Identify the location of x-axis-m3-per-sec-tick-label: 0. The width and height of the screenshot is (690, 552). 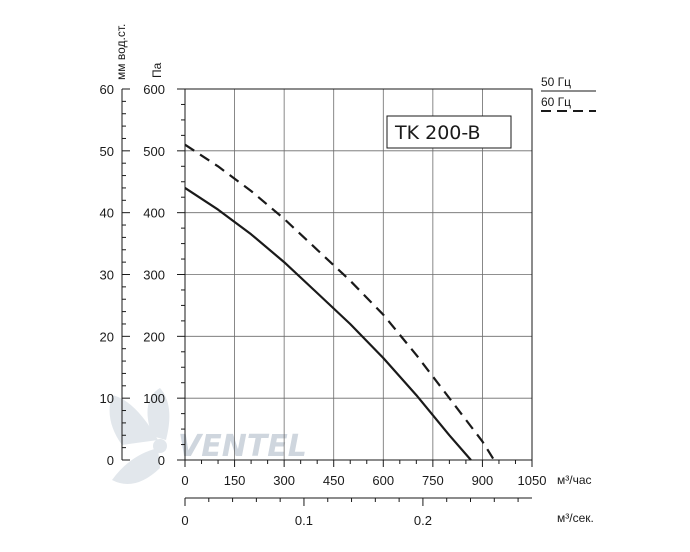
(184, 520).